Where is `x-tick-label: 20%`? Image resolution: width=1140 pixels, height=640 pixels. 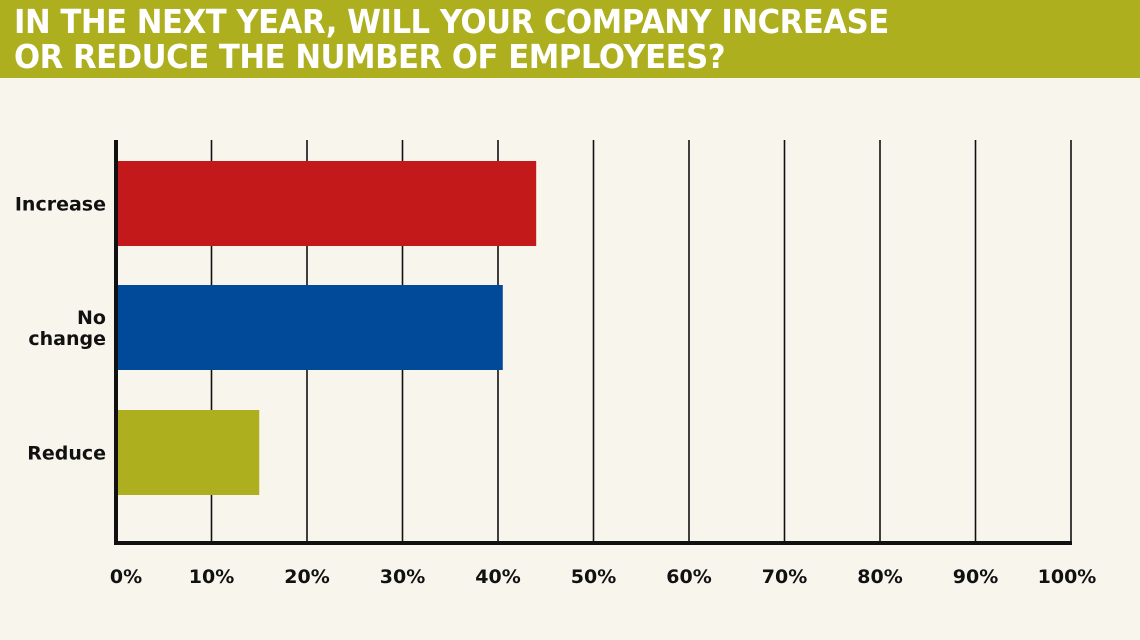
x-tick-label: 20% is located at coordinates (306, 577).